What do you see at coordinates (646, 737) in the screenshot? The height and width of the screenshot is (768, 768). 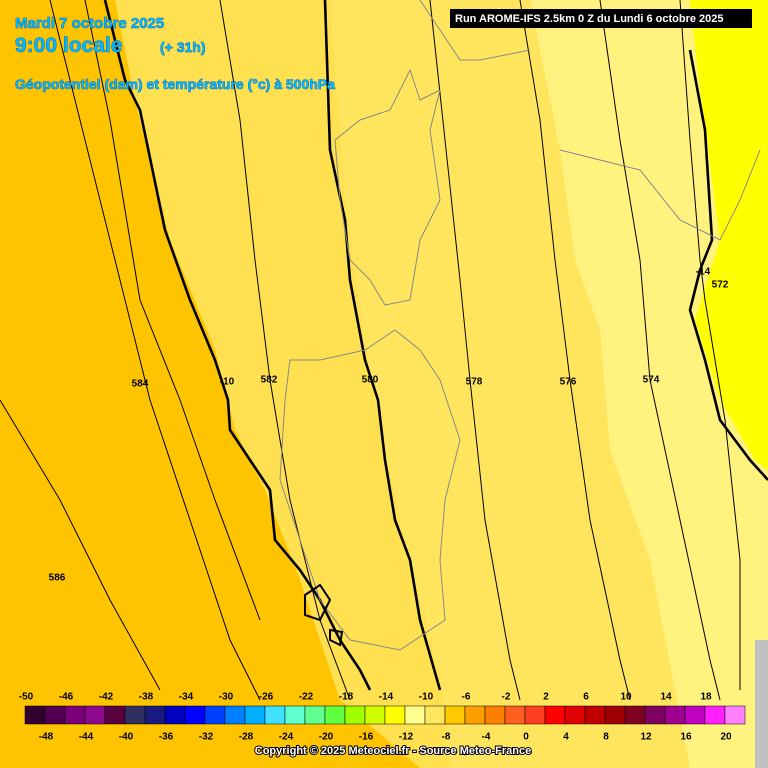 I see `colorbar-label: 12` at bounding box center [646, 737].